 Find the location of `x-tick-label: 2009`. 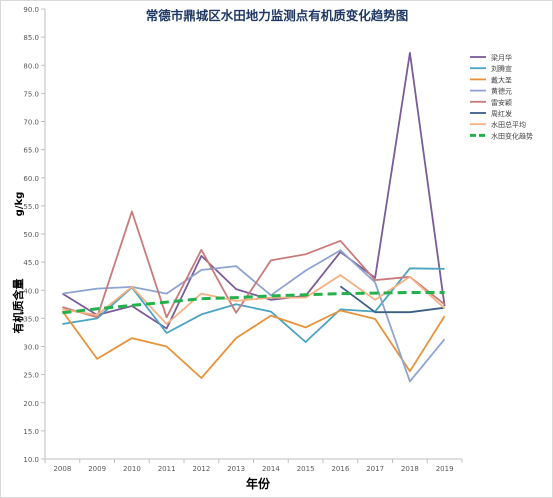

x-tick-label: 2009 is located at coordinates (97, 469).